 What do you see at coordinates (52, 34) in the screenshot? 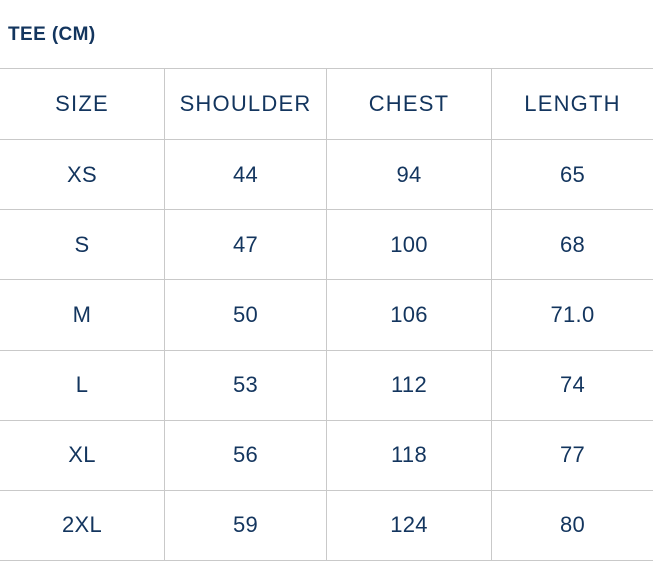
I see `page-title: TEE (CM)` at bounding box center [52, 34].